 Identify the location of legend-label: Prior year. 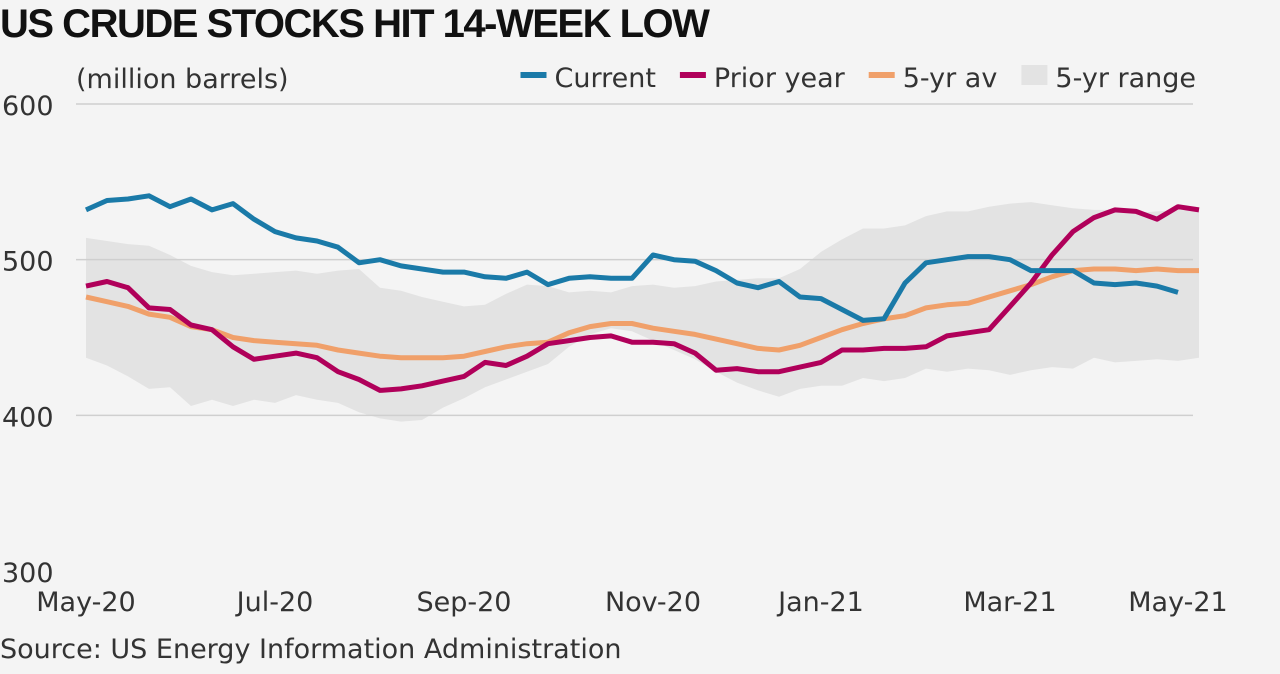
(780, 78).